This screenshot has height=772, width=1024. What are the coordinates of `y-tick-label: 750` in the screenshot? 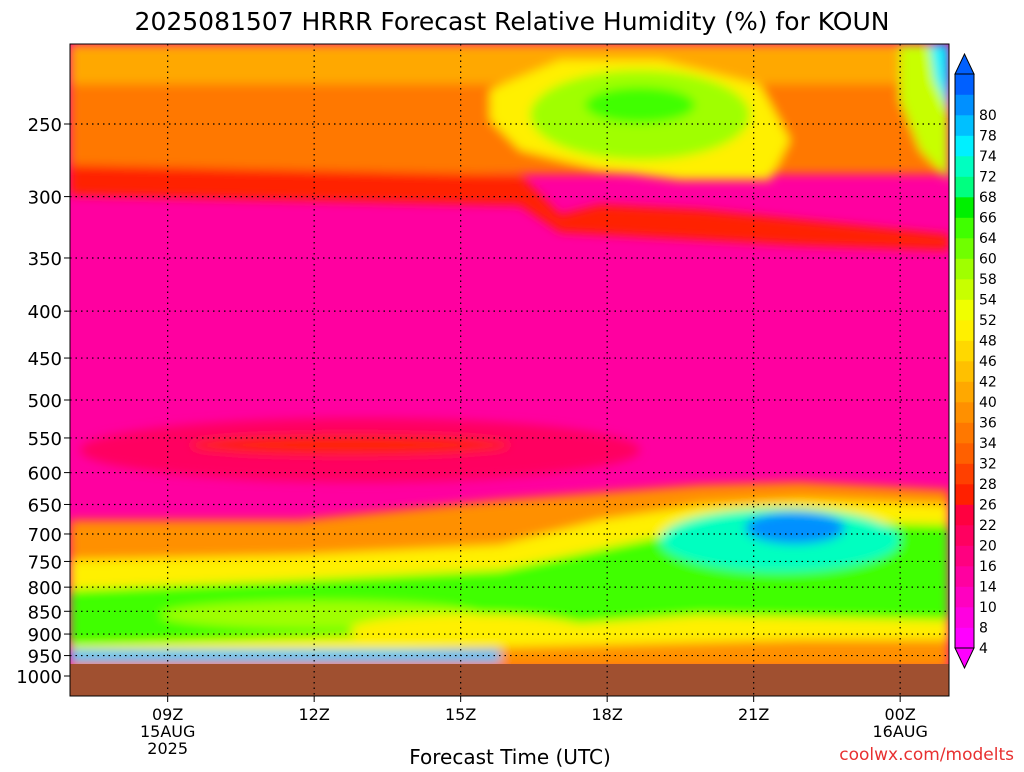 It's located at (45, 562).